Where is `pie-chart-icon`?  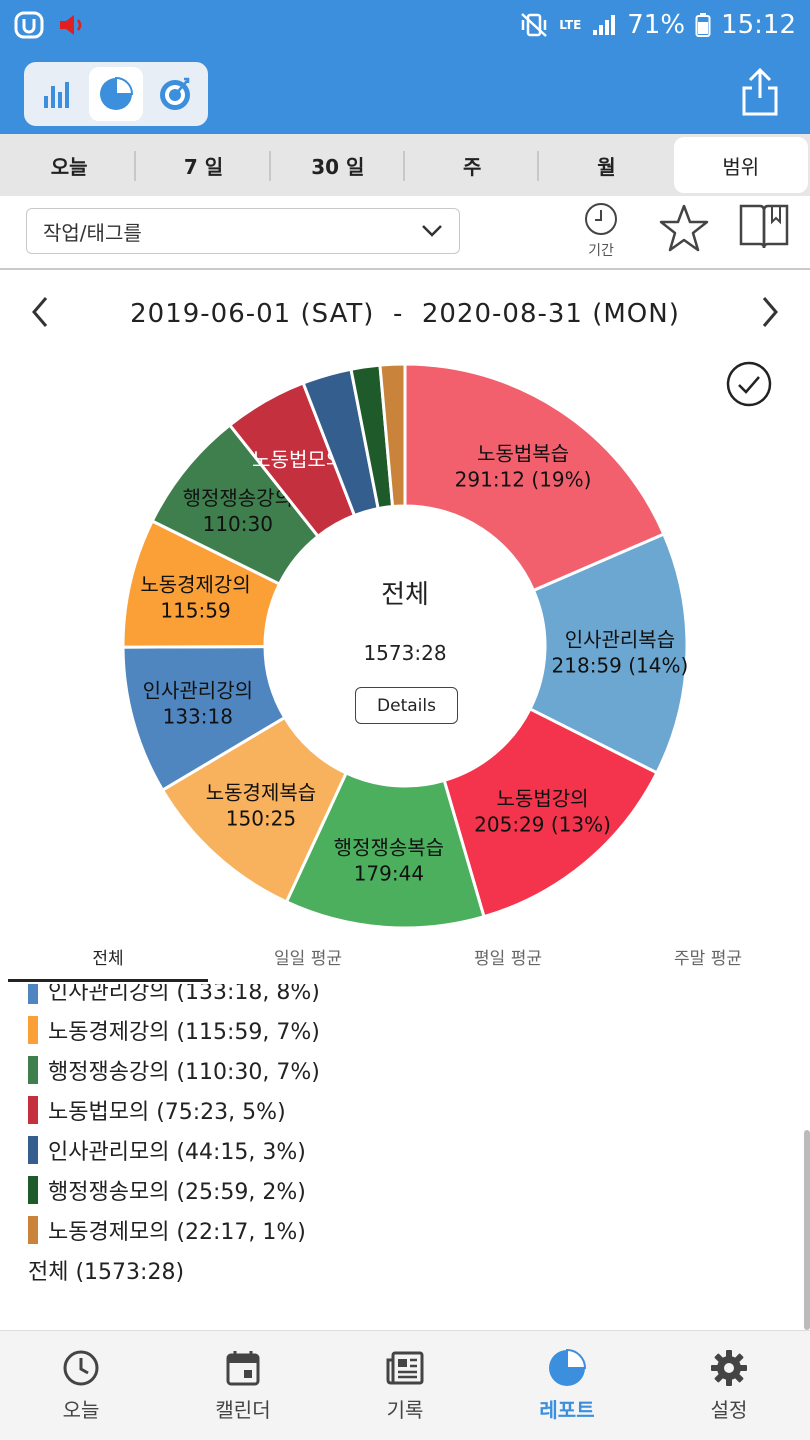
pie-chart-icon is located at coordinates (568, 1367).